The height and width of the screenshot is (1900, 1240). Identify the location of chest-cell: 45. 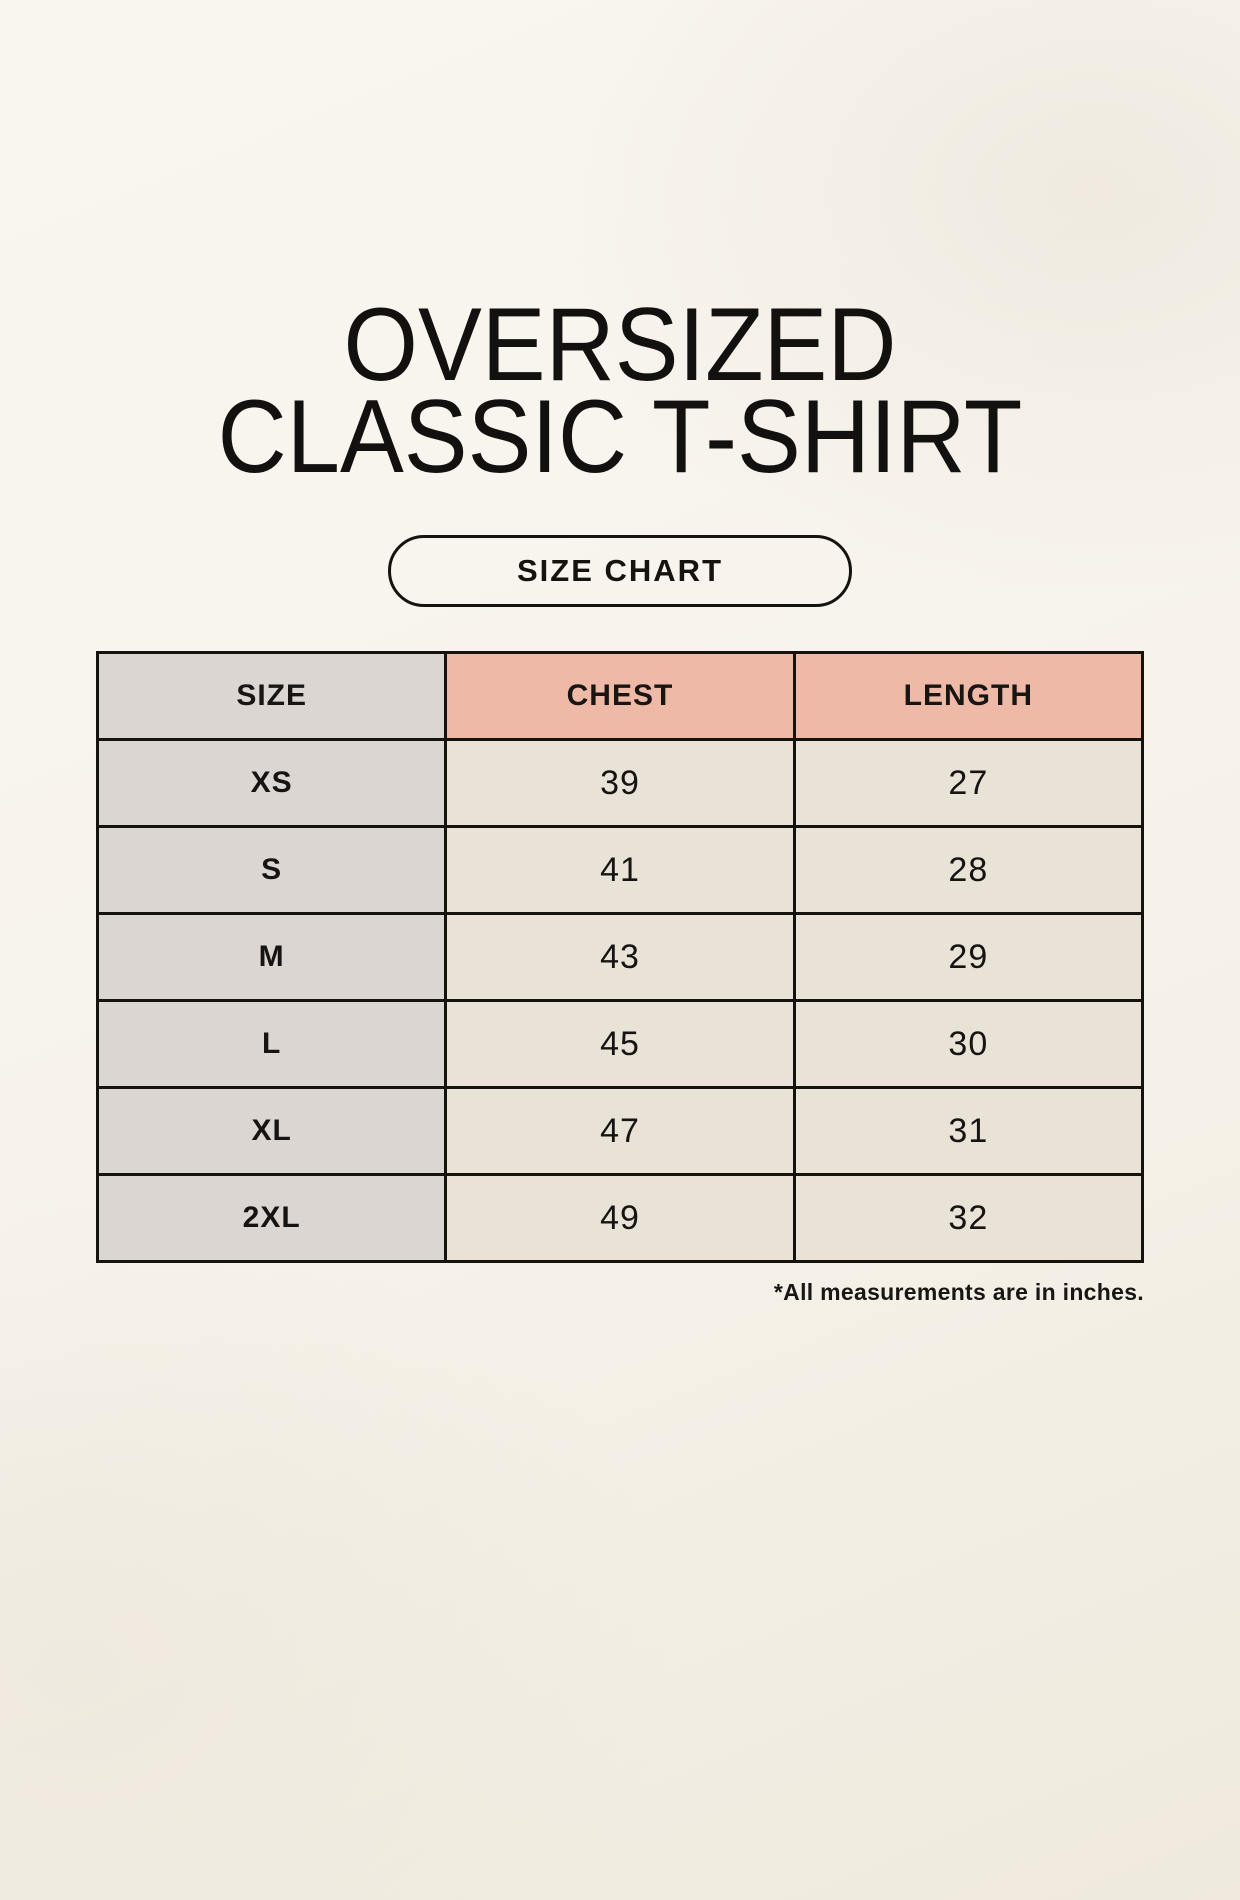
(620, 1044).